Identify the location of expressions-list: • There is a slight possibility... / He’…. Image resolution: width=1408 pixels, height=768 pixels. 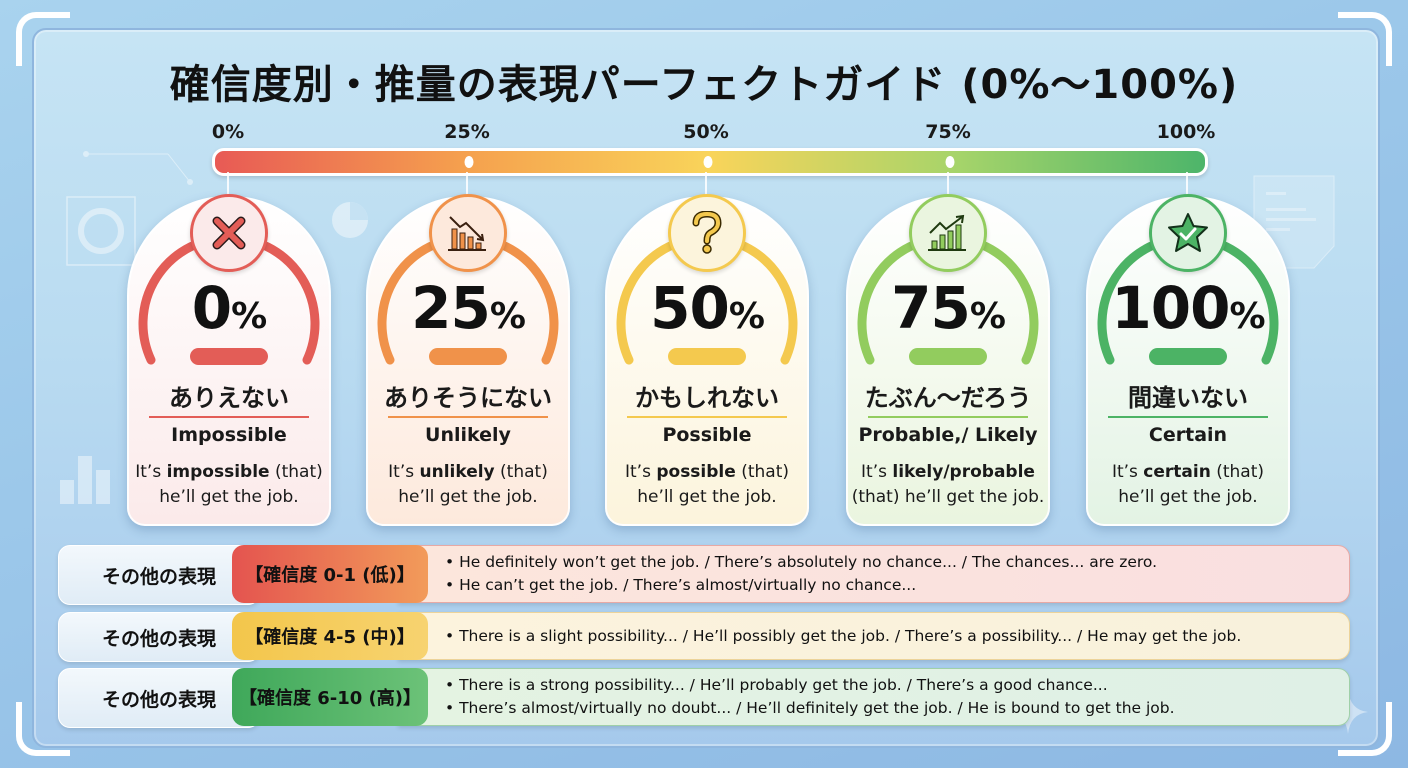
(874, 636).